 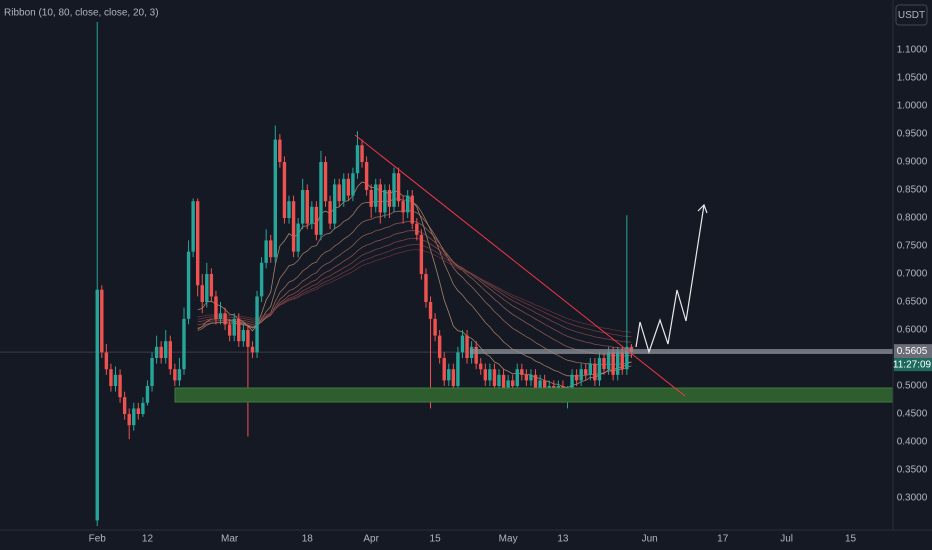 I want to click on last-price-label: 0.5605, so click(x=912, y=351).